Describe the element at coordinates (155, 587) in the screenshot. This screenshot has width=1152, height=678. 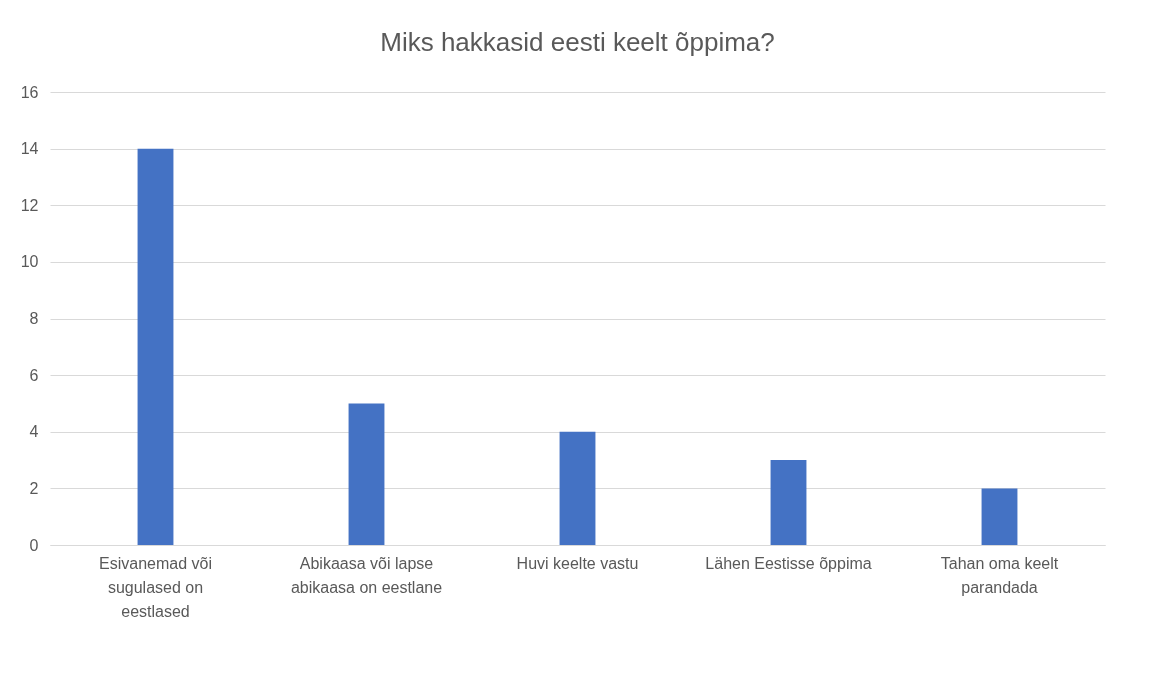
I see `x-tick-label: Esivanemad või sugulased on eestlased` at that location.